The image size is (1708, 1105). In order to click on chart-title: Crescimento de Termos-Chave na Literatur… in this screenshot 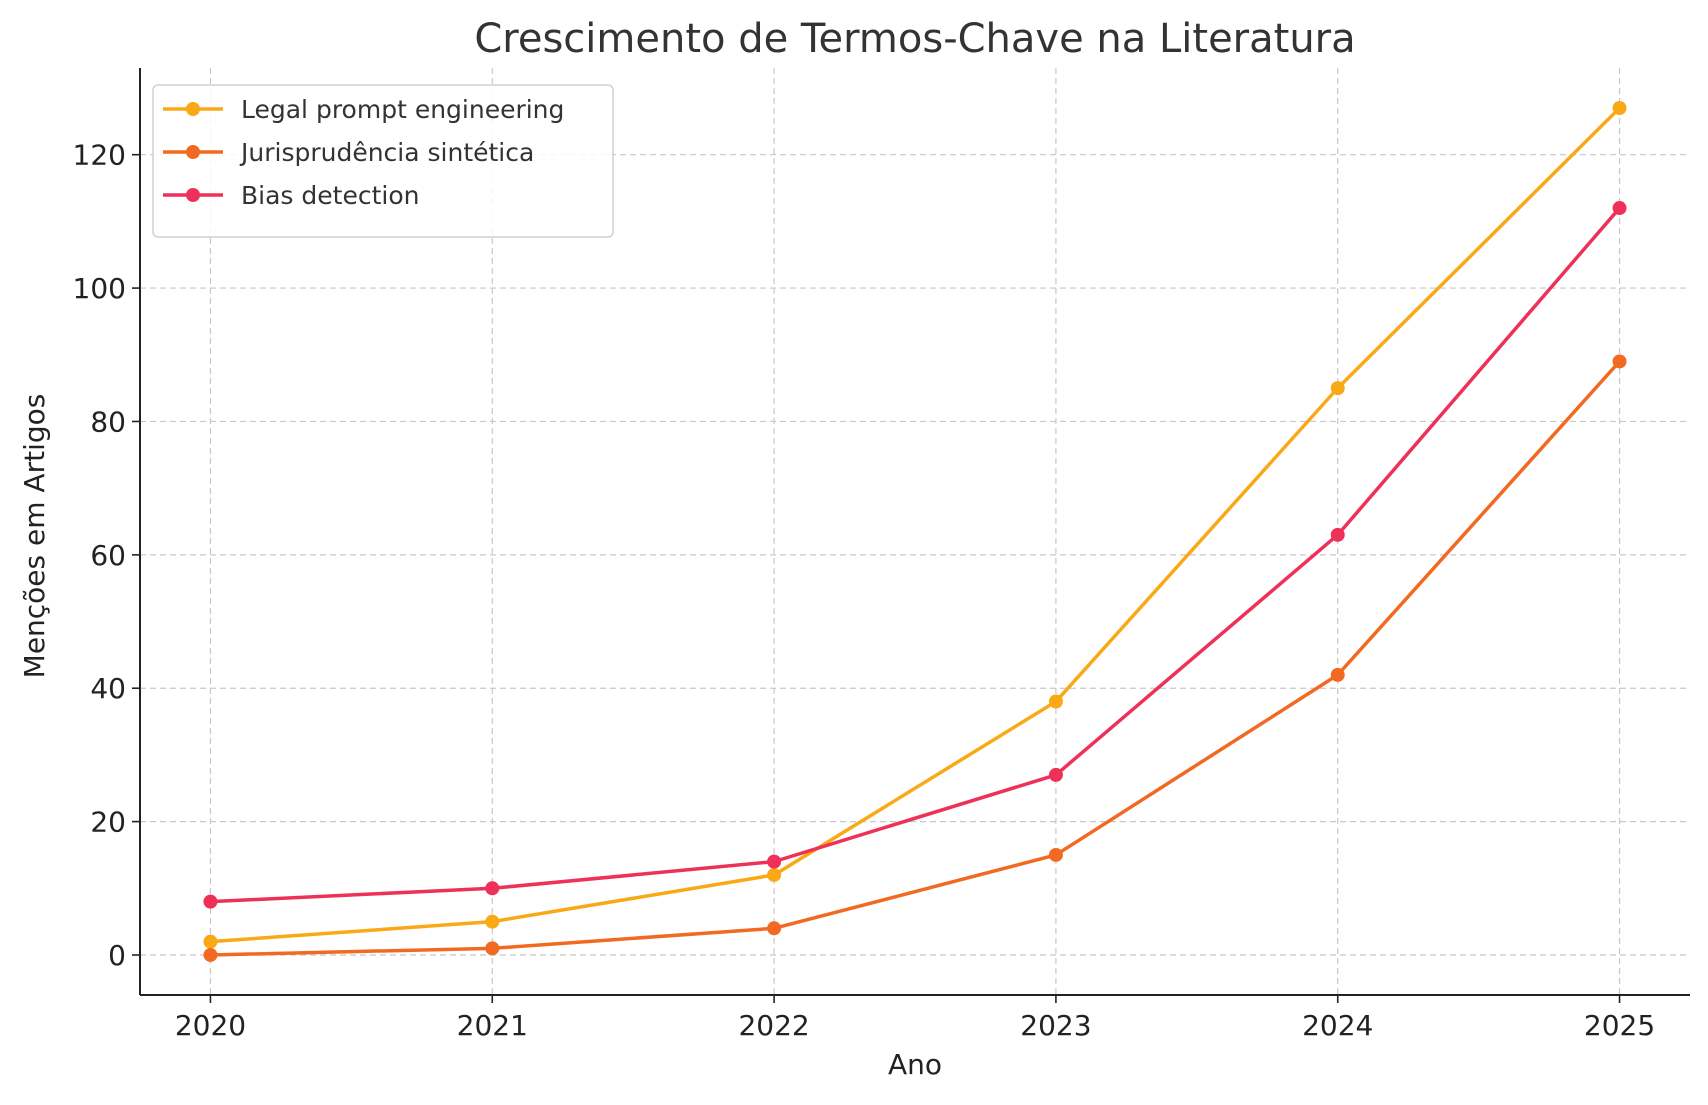, I will do `click(914, 39)`.